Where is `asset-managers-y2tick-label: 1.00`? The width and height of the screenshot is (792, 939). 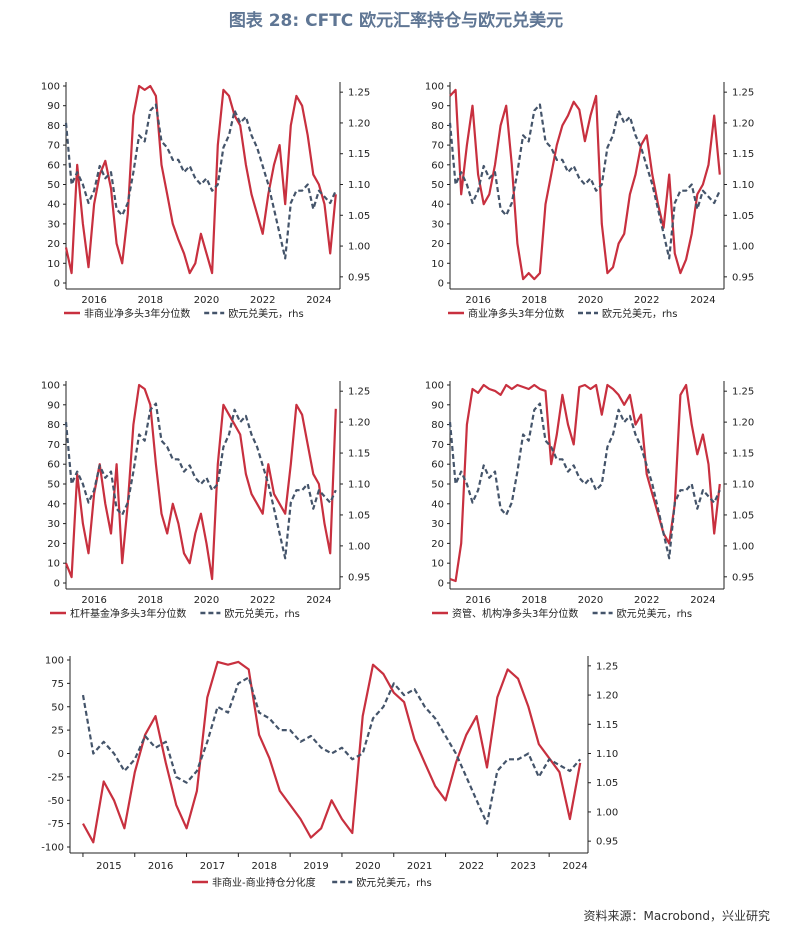
asset-managers-y2tick-label: 1.00 is located at coordinates (743, 546).